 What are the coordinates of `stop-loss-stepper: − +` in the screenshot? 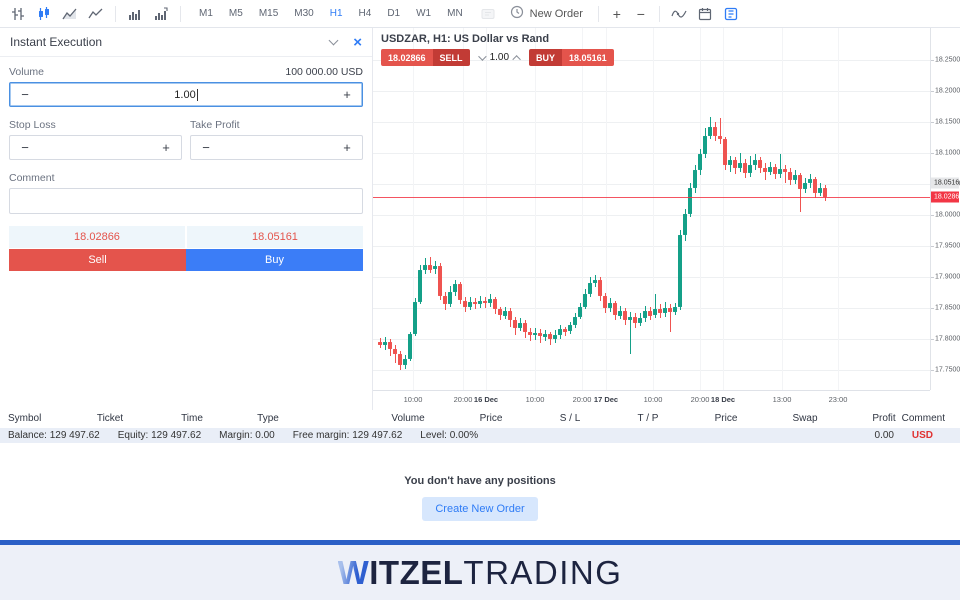 It's located at (95, 147).